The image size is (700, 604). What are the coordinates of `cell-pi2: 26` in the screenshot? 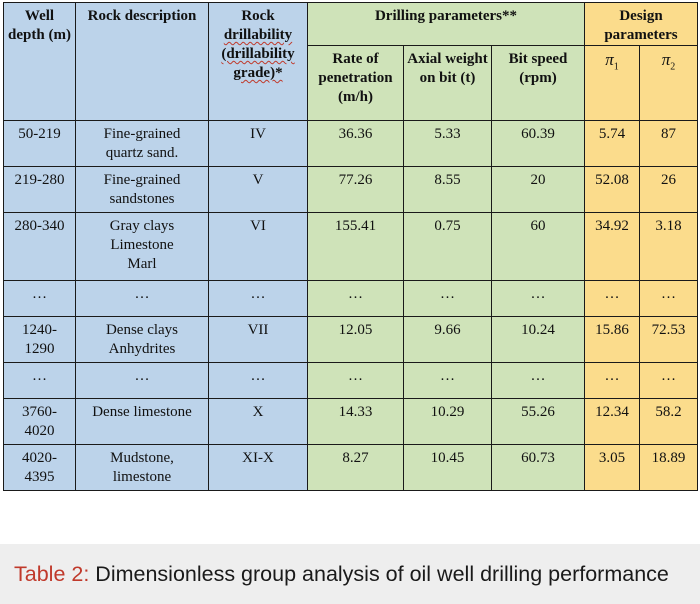 It's located at (668, 189).